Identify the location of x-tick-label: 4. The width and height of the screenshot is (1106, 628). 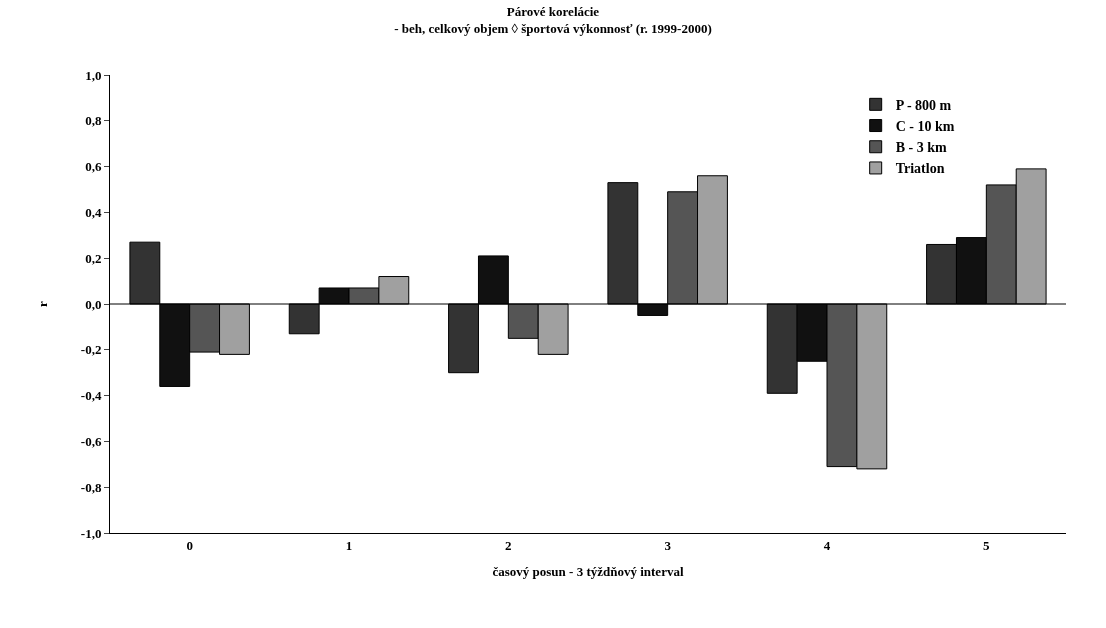
(827, 545).